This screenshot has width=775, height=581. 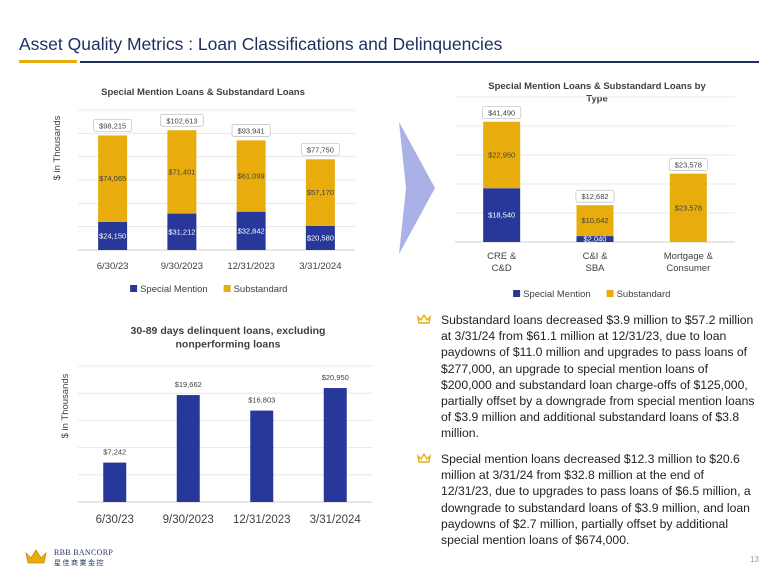 What do you see at coordinates (228, 331) in the screenshot?
I see `chart-title: 30-89 days delinquent loans, excluding` at bounding box center [228, 331].